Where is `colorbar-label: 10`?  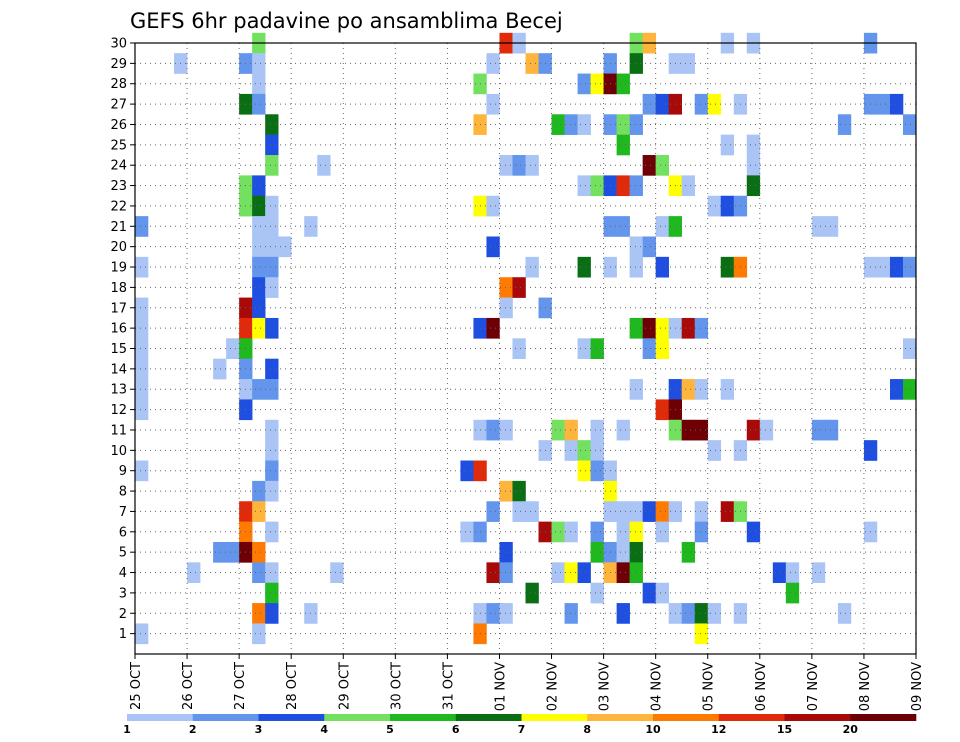 colorbar-label: 10 is located at coordinates (653, 729).